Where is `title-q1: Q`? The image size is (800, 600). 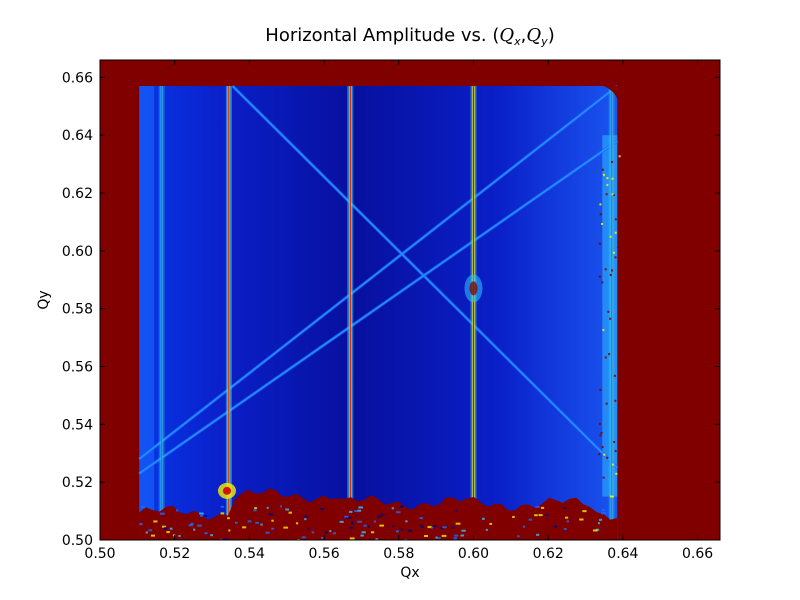
title-q1: Q is located at coordinates (506, 35).